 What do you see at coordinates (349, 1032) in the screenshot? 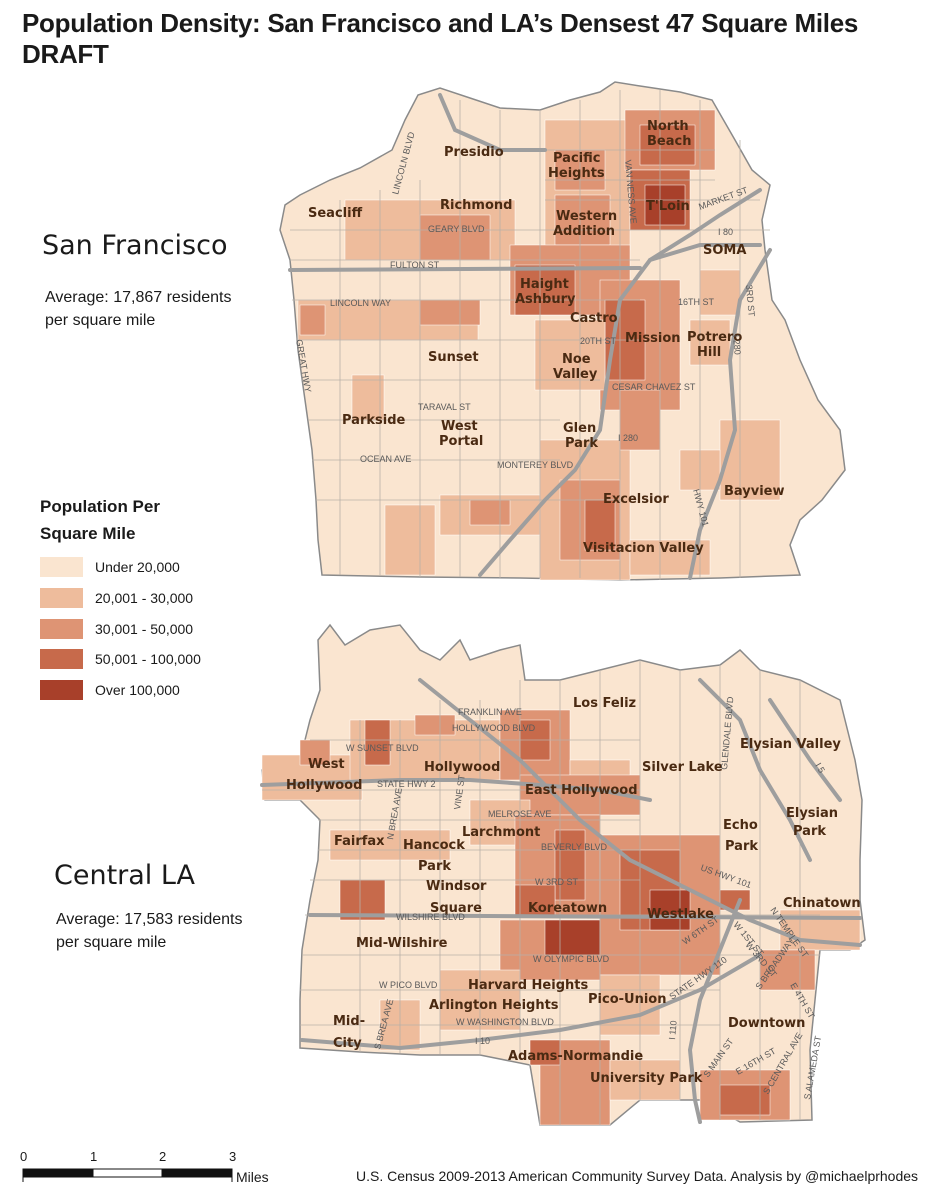
I see `nb-mid-city: Mid-City` at bounding box center [349, 1032].